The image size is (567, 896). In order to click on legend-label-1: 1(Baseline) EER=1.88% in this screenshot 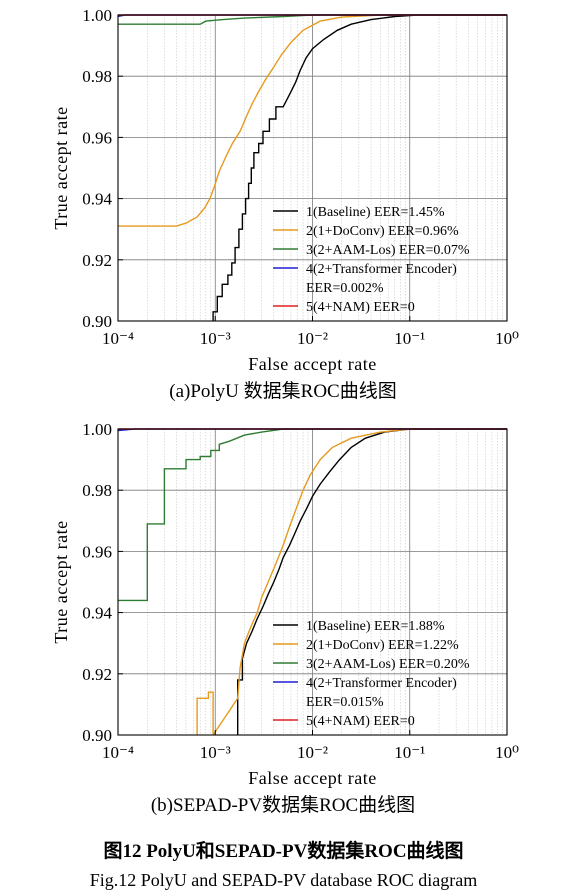, I will do `click(375, 626)`.